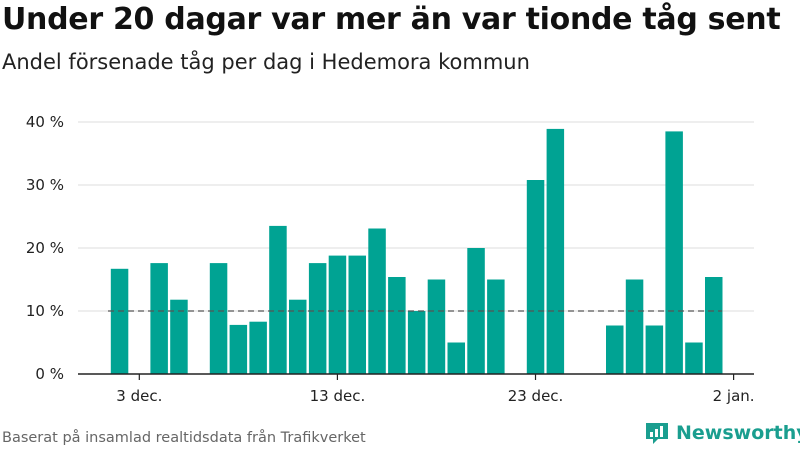  Describe the element at coordinates (734, 396) in the screenshot. I see `x-tick-label: 2 jan.` at that location.